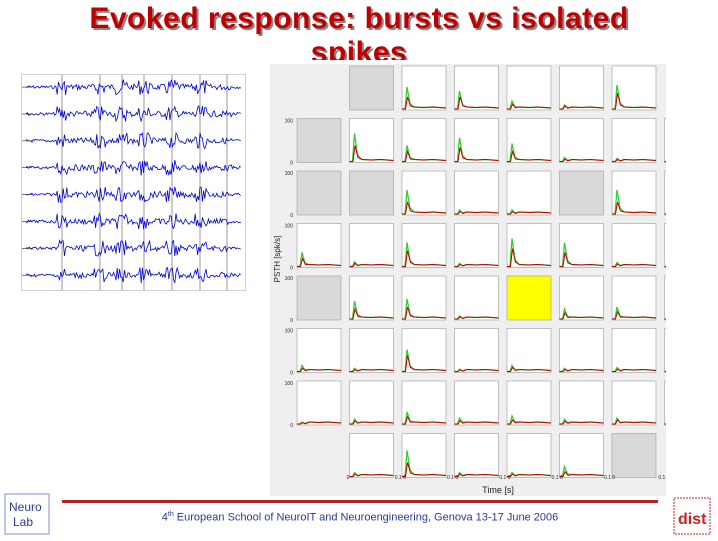 This screenshot has height=541, width=718. Describe the element at coordinates (476, 455) in the screenshot. I see `psth-cell-r8c4` at that location.